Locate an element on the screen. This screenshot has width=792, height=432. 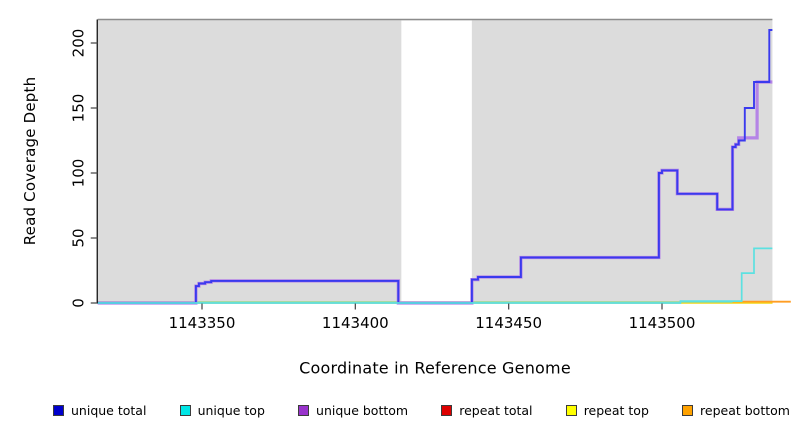
x-axis-title: Coordinate in Reference Genome is located at coordinates (435, 368).